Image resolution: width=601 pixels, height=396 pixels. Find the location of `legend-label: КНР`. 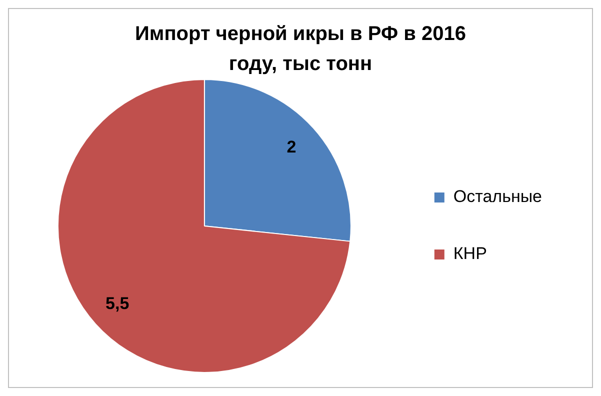

legend-label: КНР is located at coordinates (470, 254).